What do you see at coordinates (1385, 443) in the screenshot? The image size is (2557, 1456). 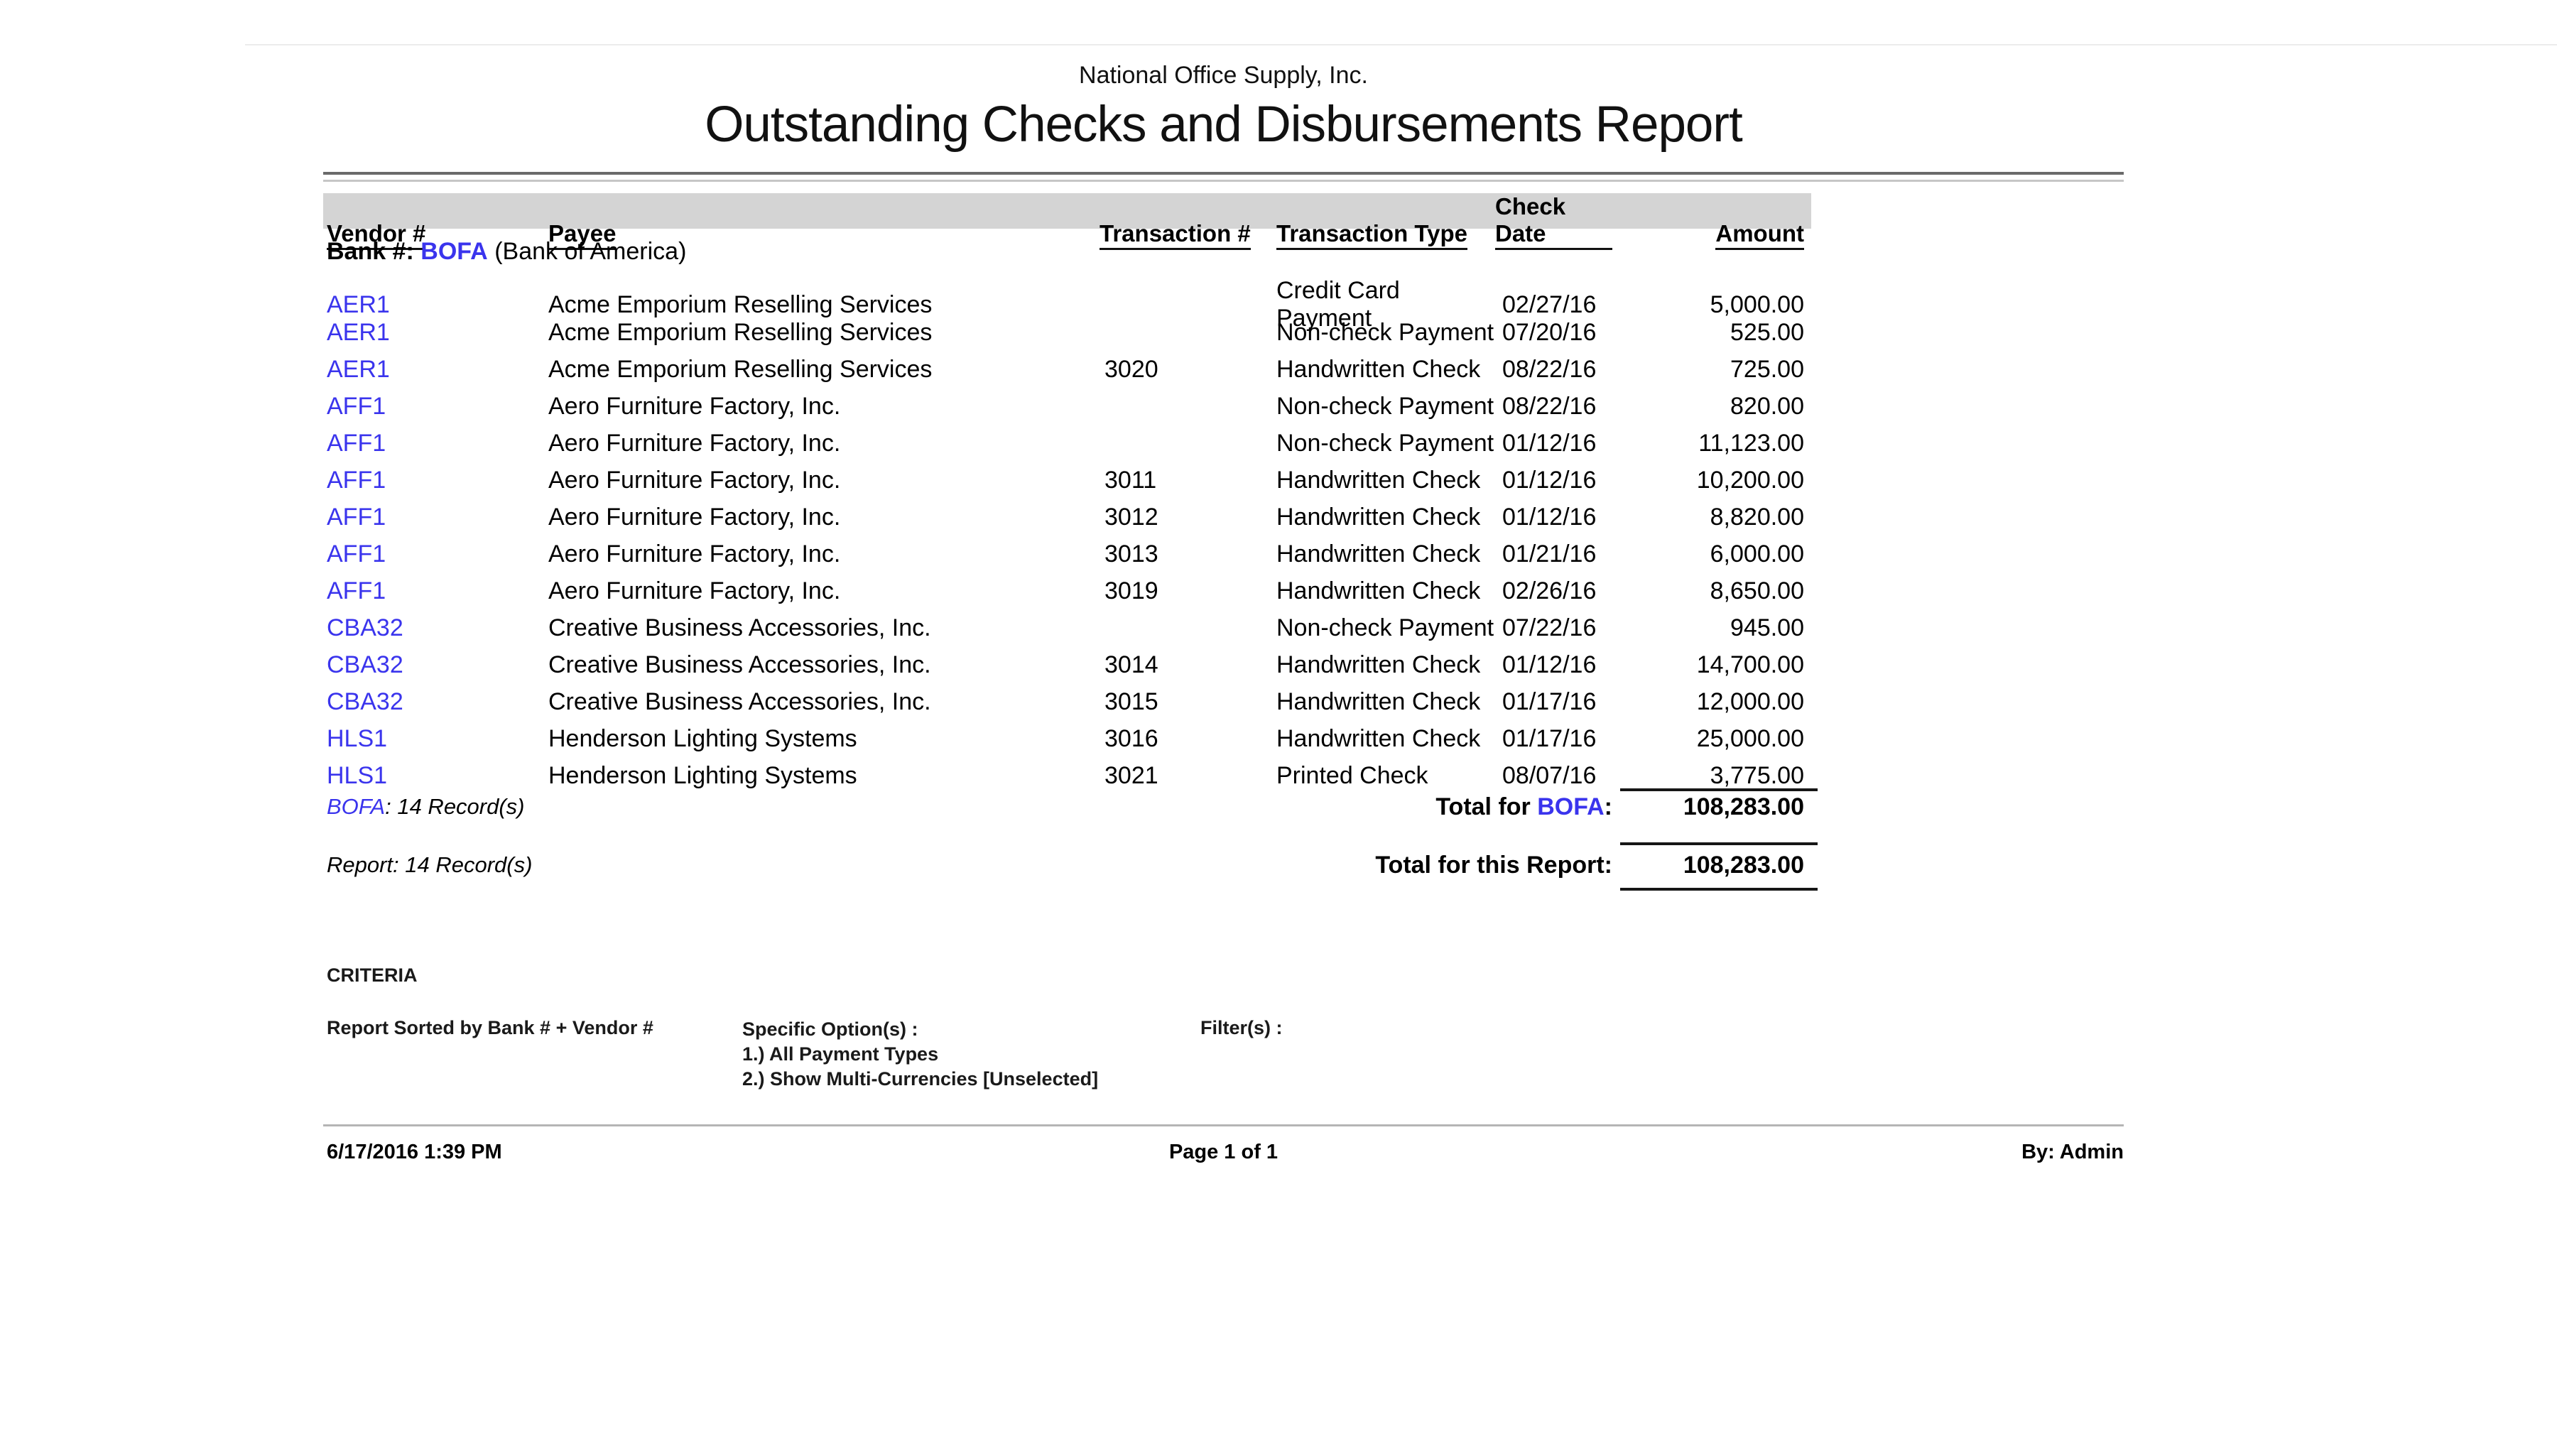 I see `transaction-type-cell: Non-check Payment` at bounding box center [1385, 443].